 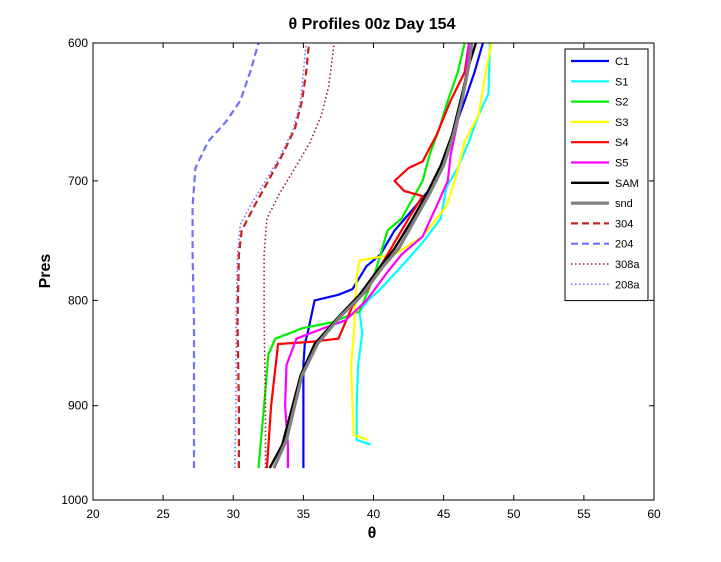 I want to click on series-line-s1, so click(x=423, y=244).